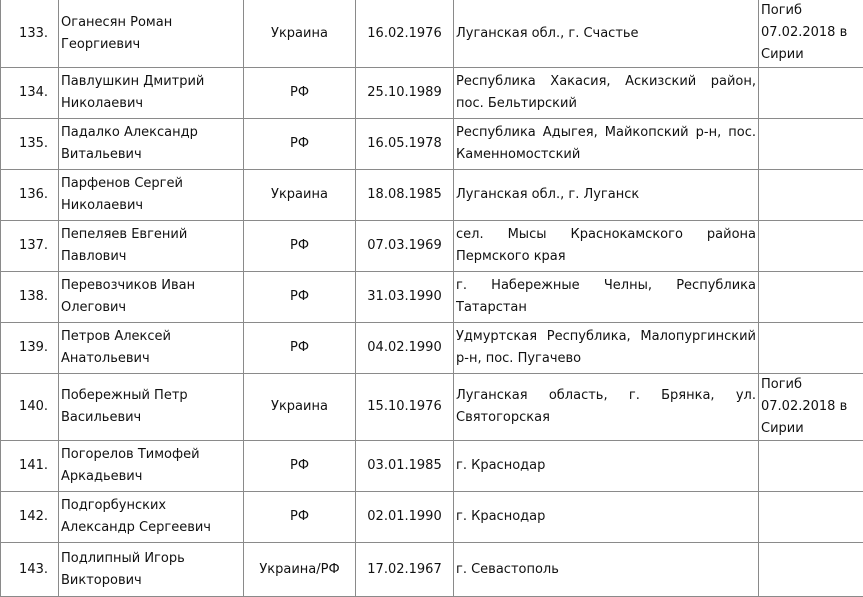 This screenshot has height=597, width=863. What do you see at coordinates (405, 466) in the screenshot?
I see `birth-date: 03.01.1985` at bounding box center [405, 466].